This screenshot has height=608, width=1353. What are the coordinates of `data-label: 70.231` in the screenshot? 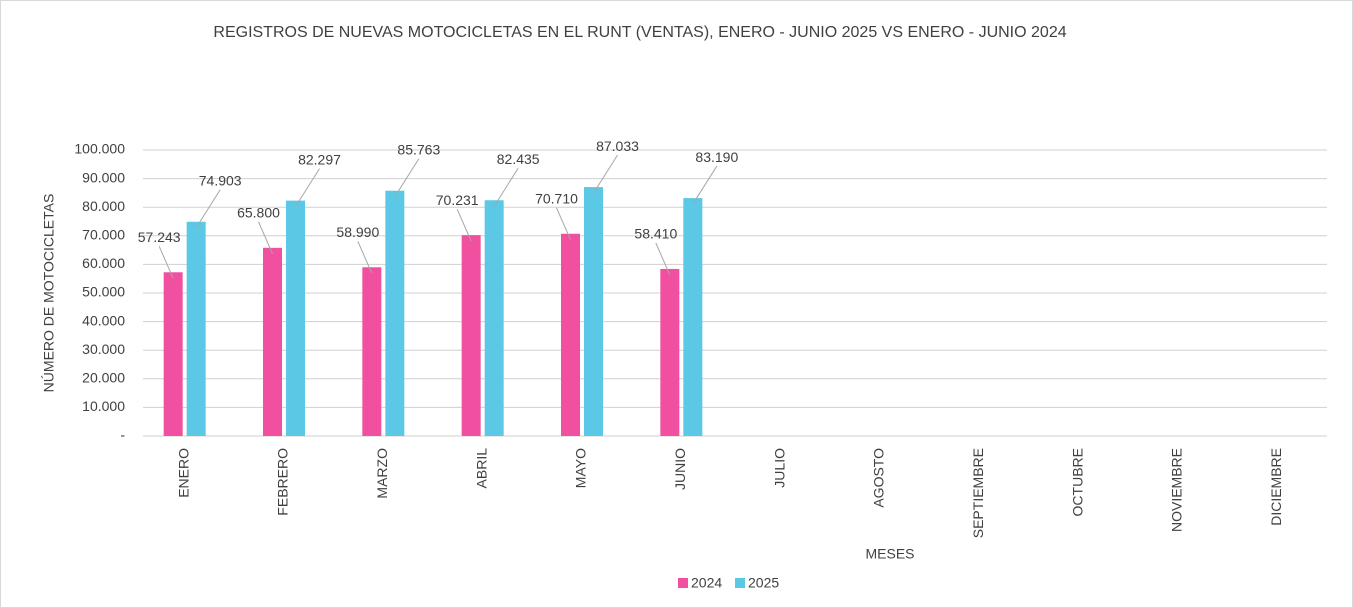 It's located at (457, 200).